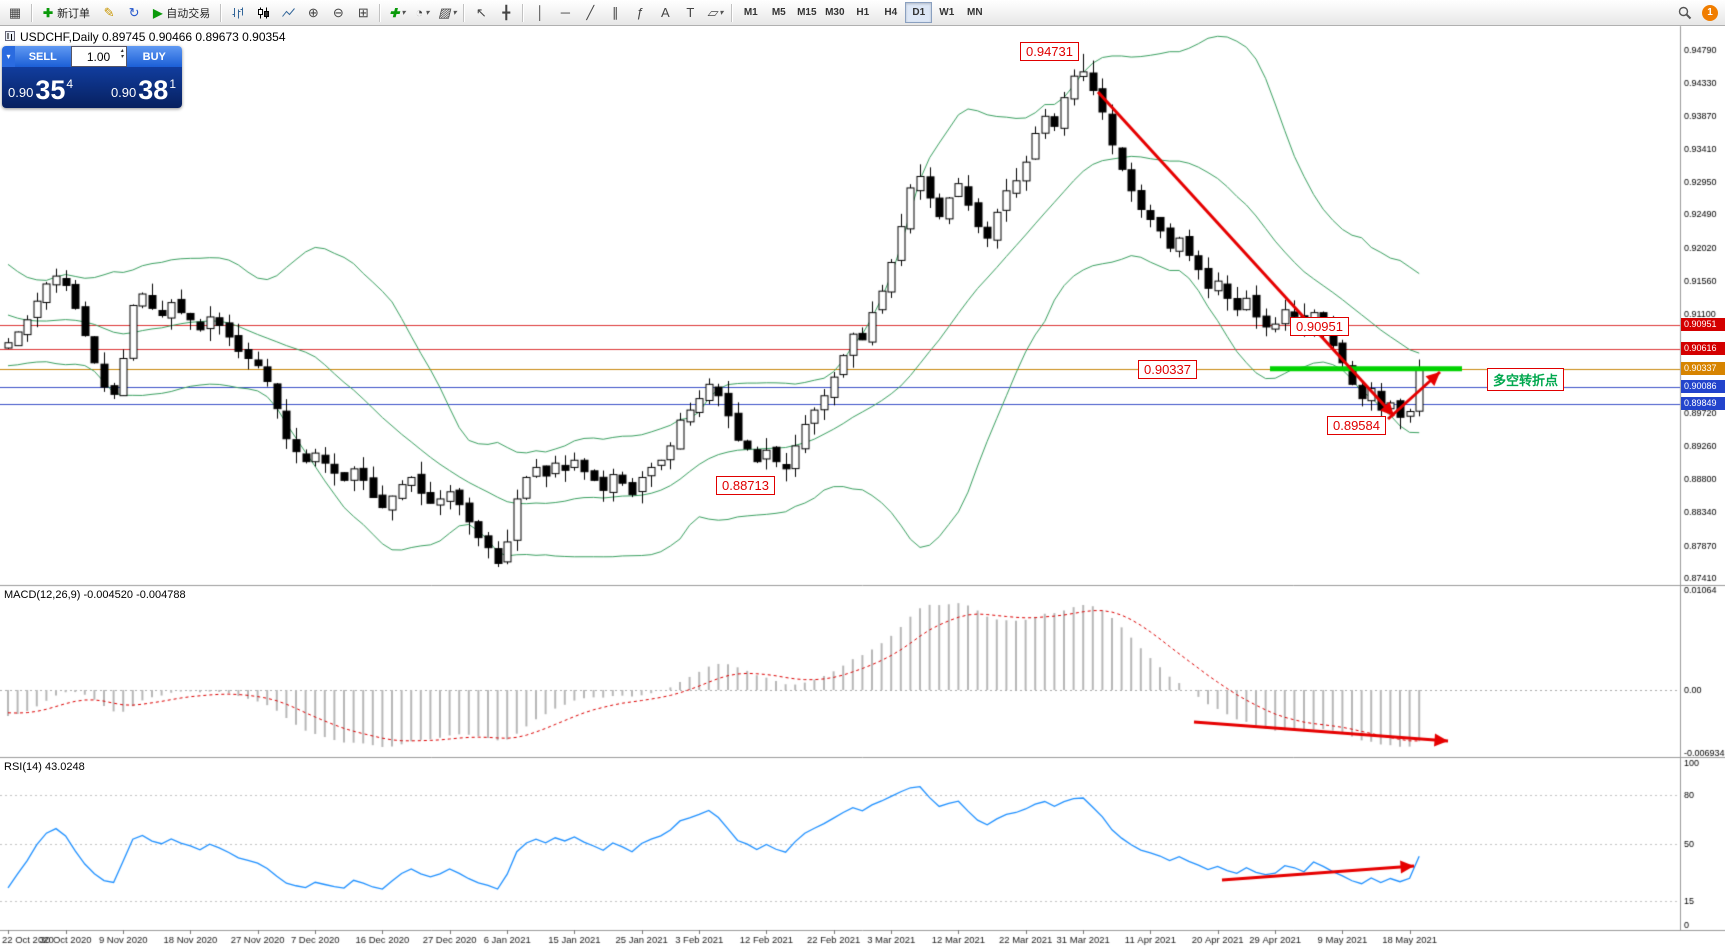 This screenshot has height=948, width=1725. I want to click on resistance-price-annotation: 0.90951, so click(1319, 326).